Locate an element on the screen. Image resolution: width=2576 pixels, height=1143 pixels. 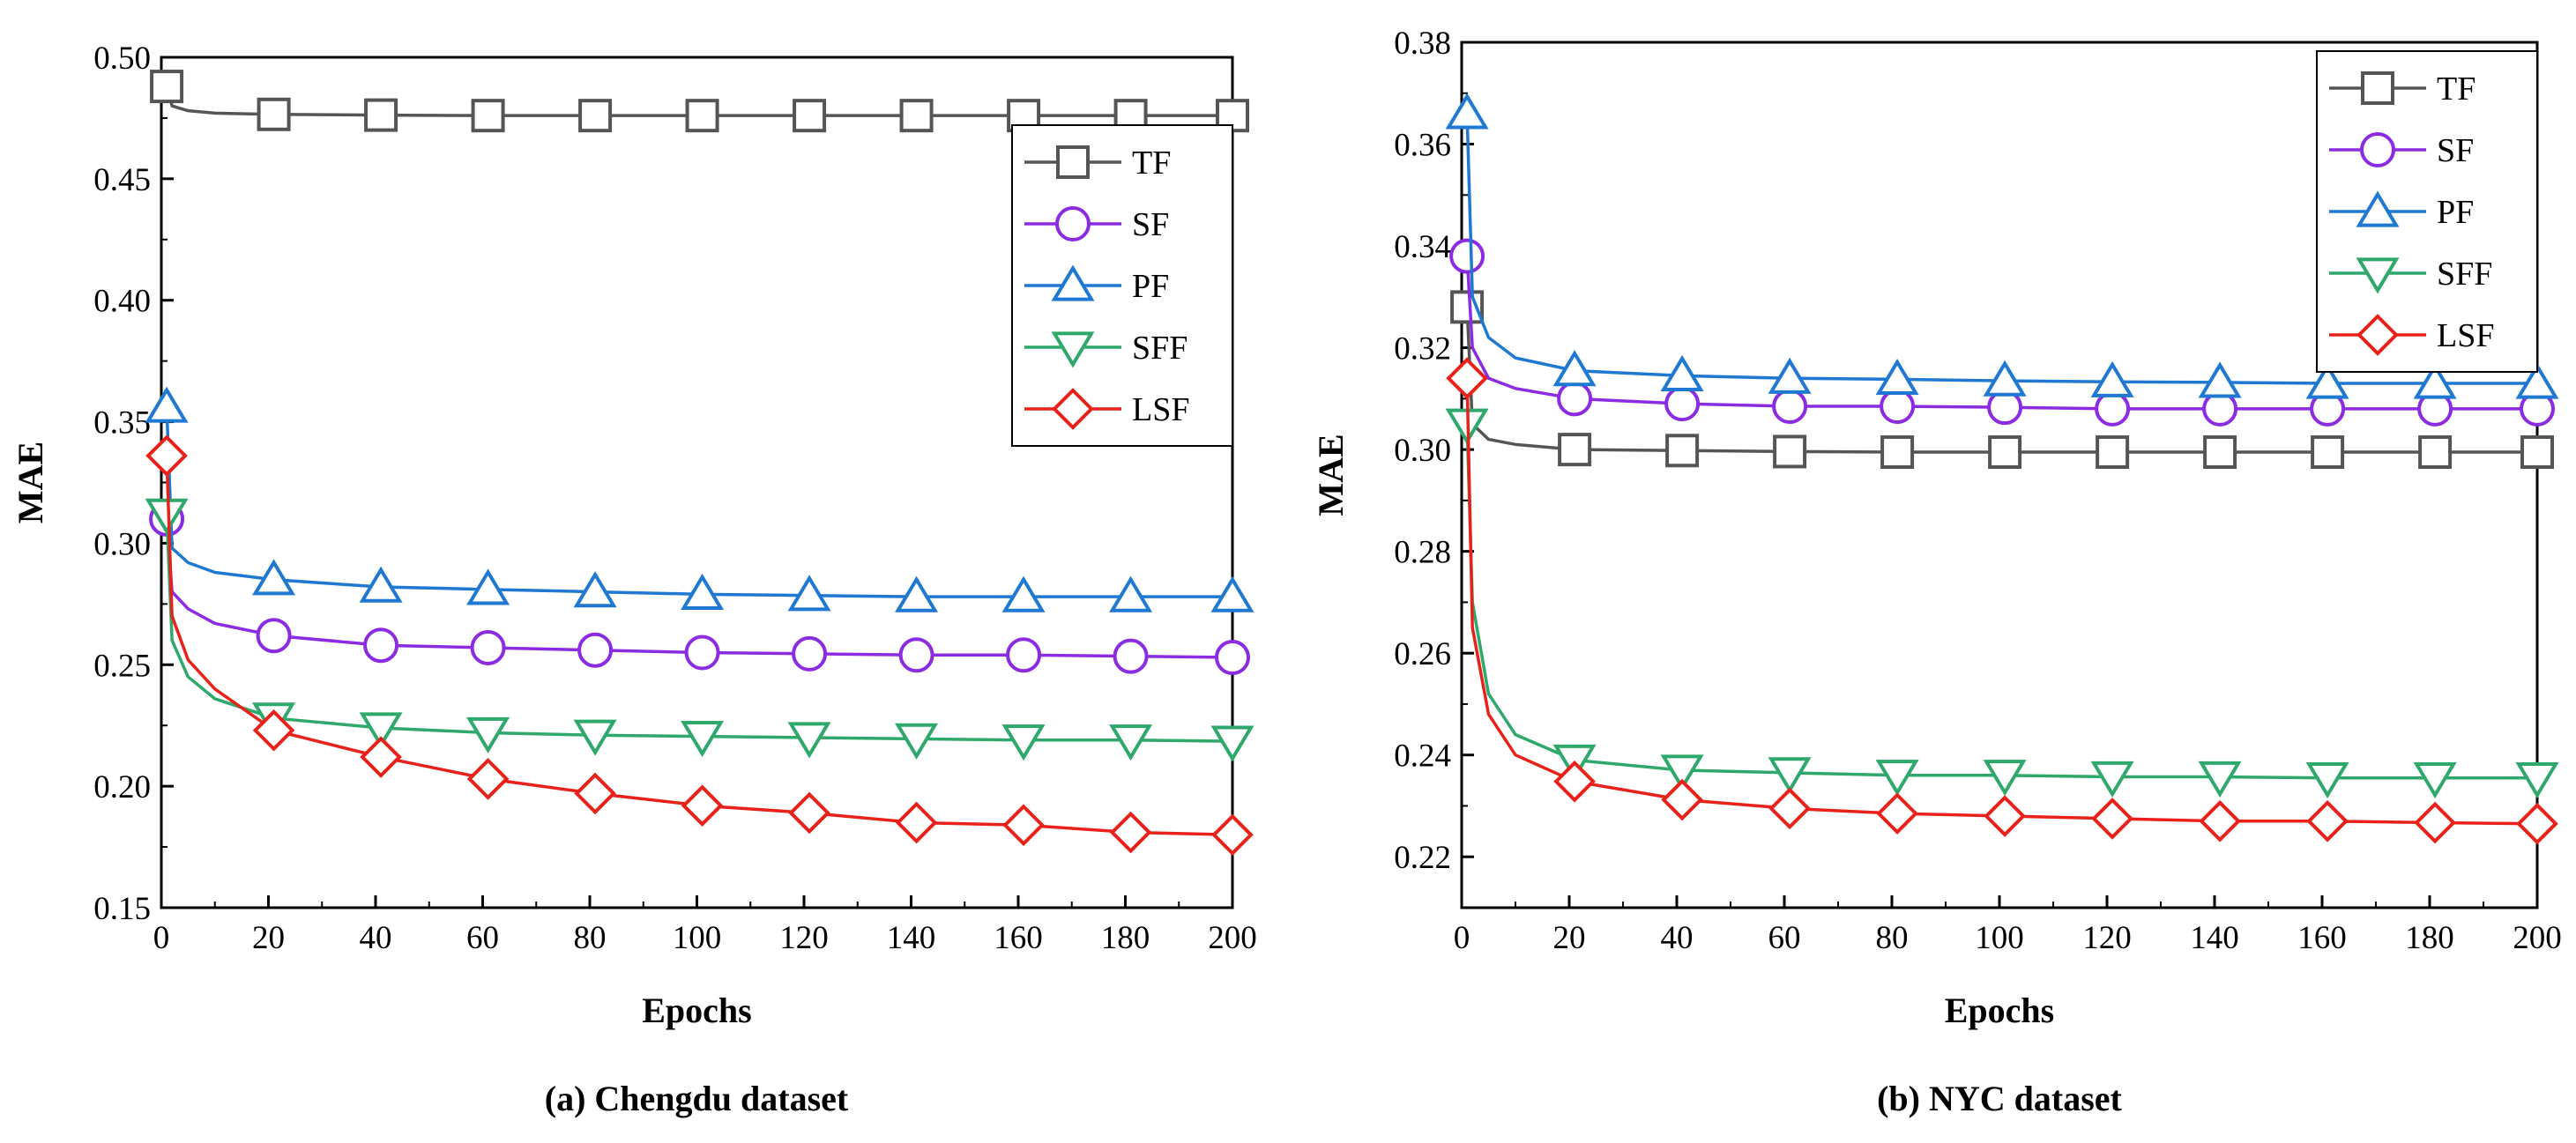
legend-entry-tf: TF is located at coordinates (1098, 163).